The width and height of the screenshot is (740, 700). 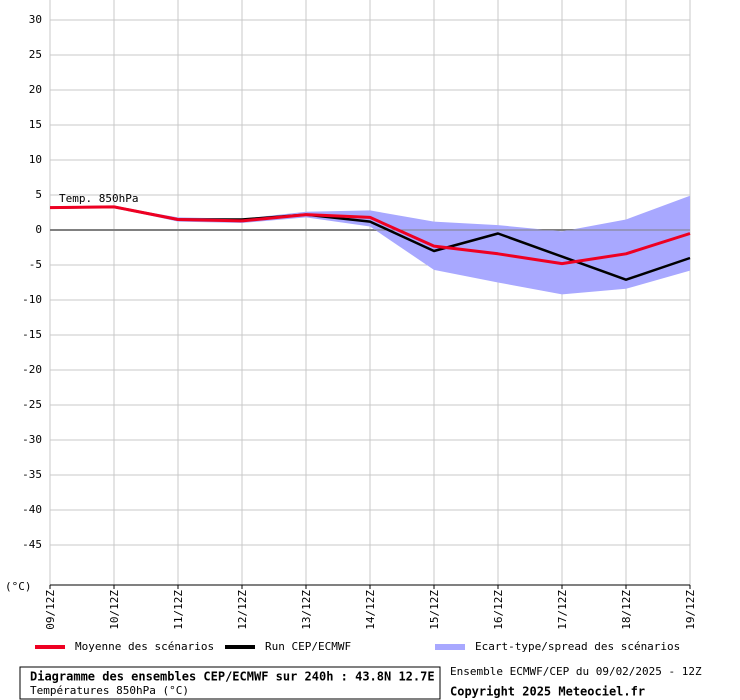 I want to click on y-tick-label: 25, so click(x=35, y=54).